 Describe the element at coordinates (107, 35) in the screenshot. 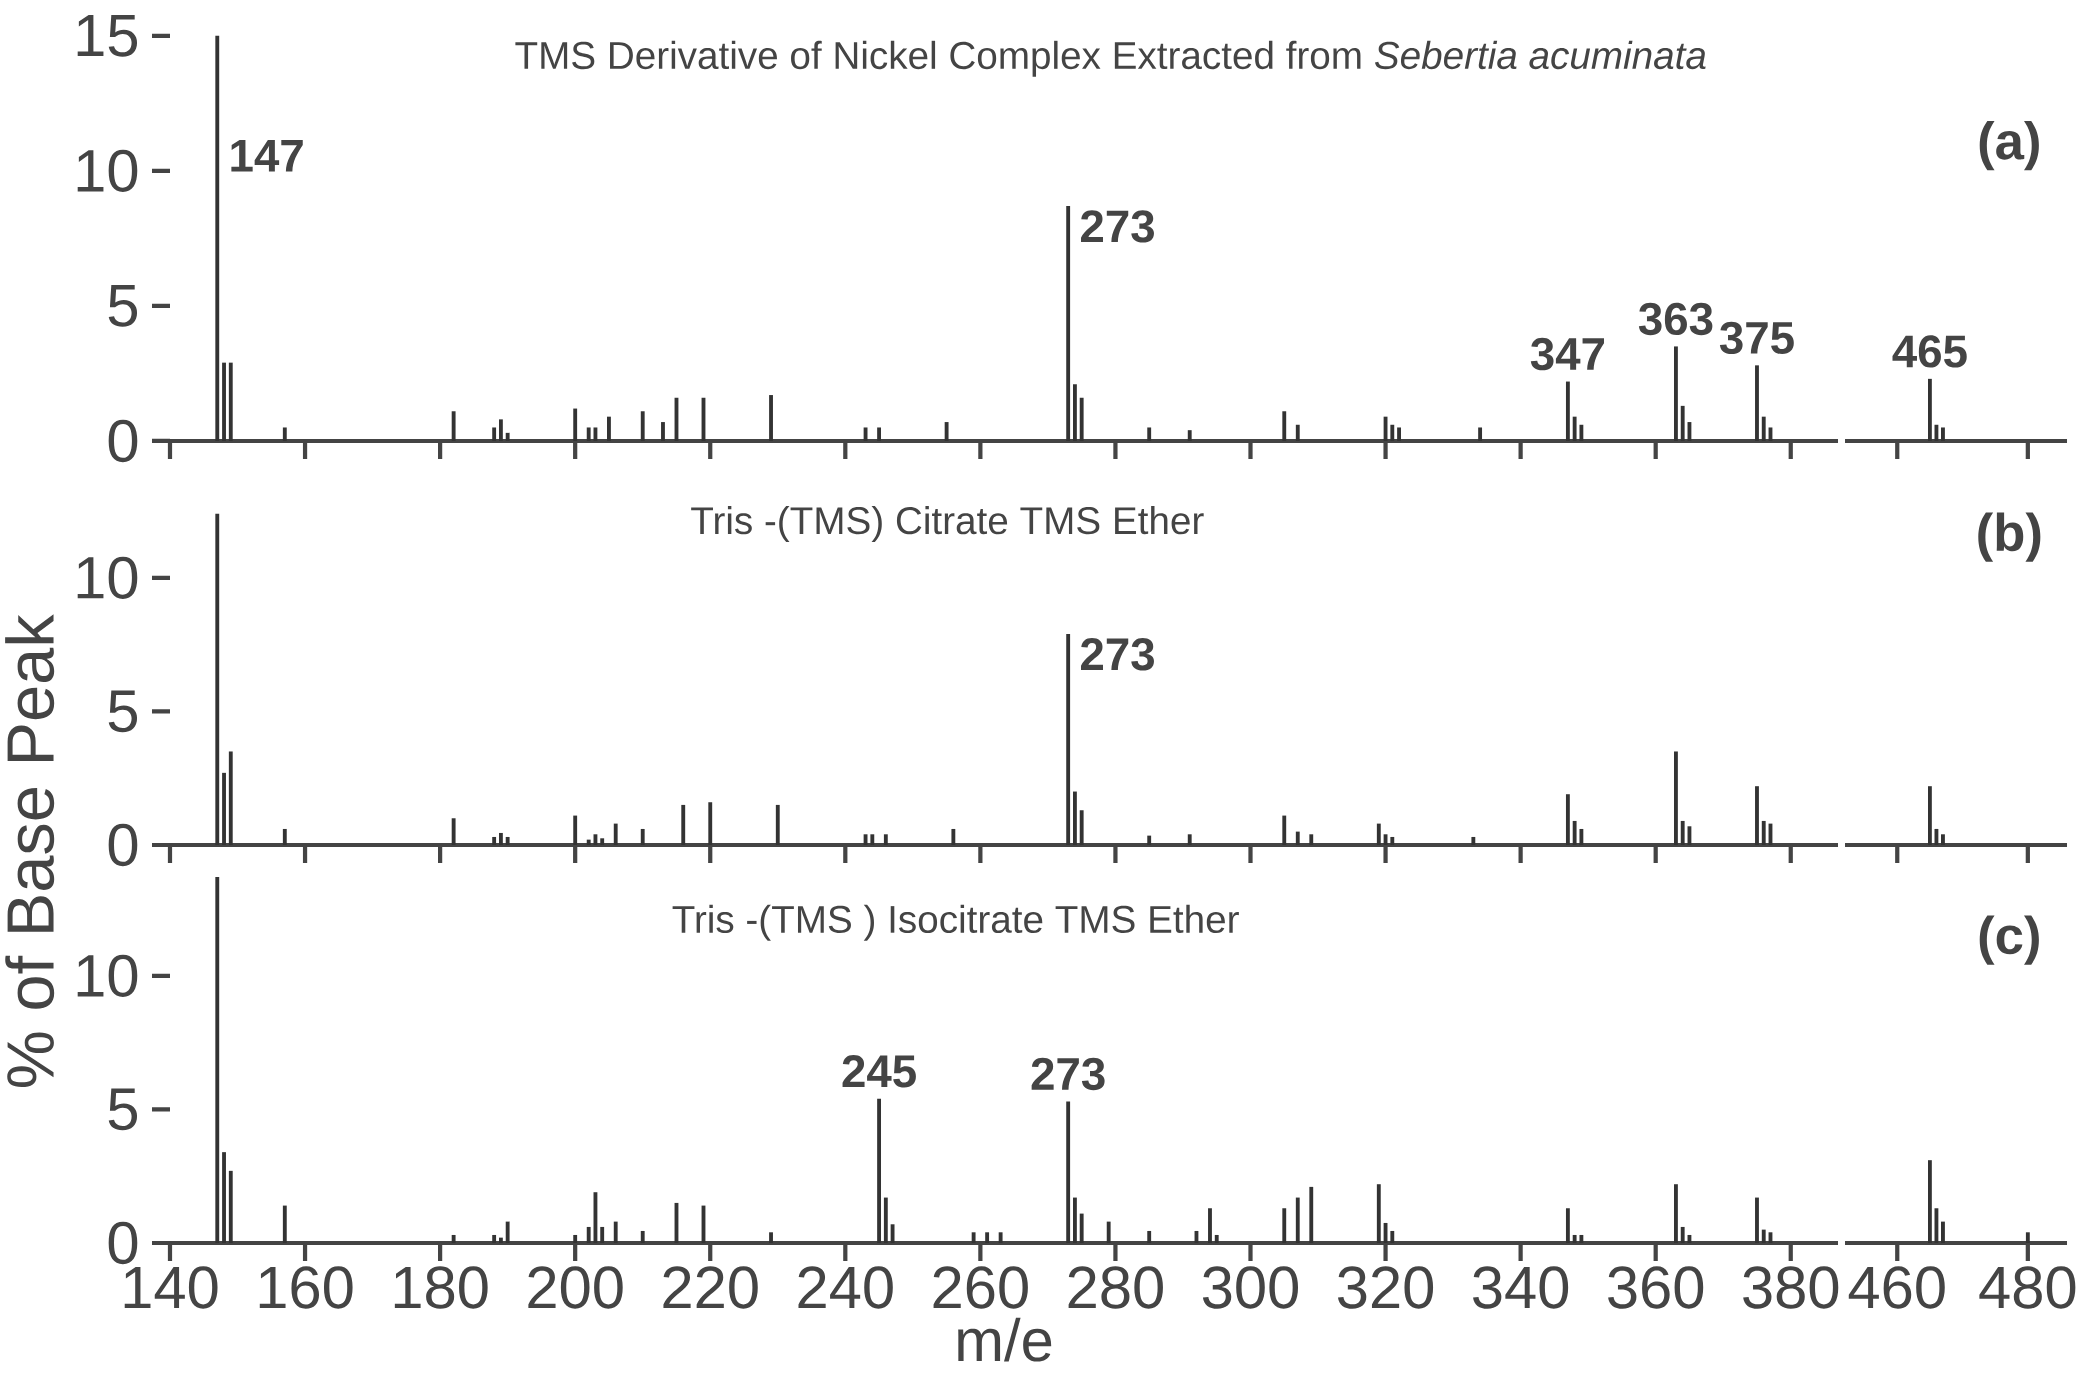

I see `y-tick-label: 15` at that location.